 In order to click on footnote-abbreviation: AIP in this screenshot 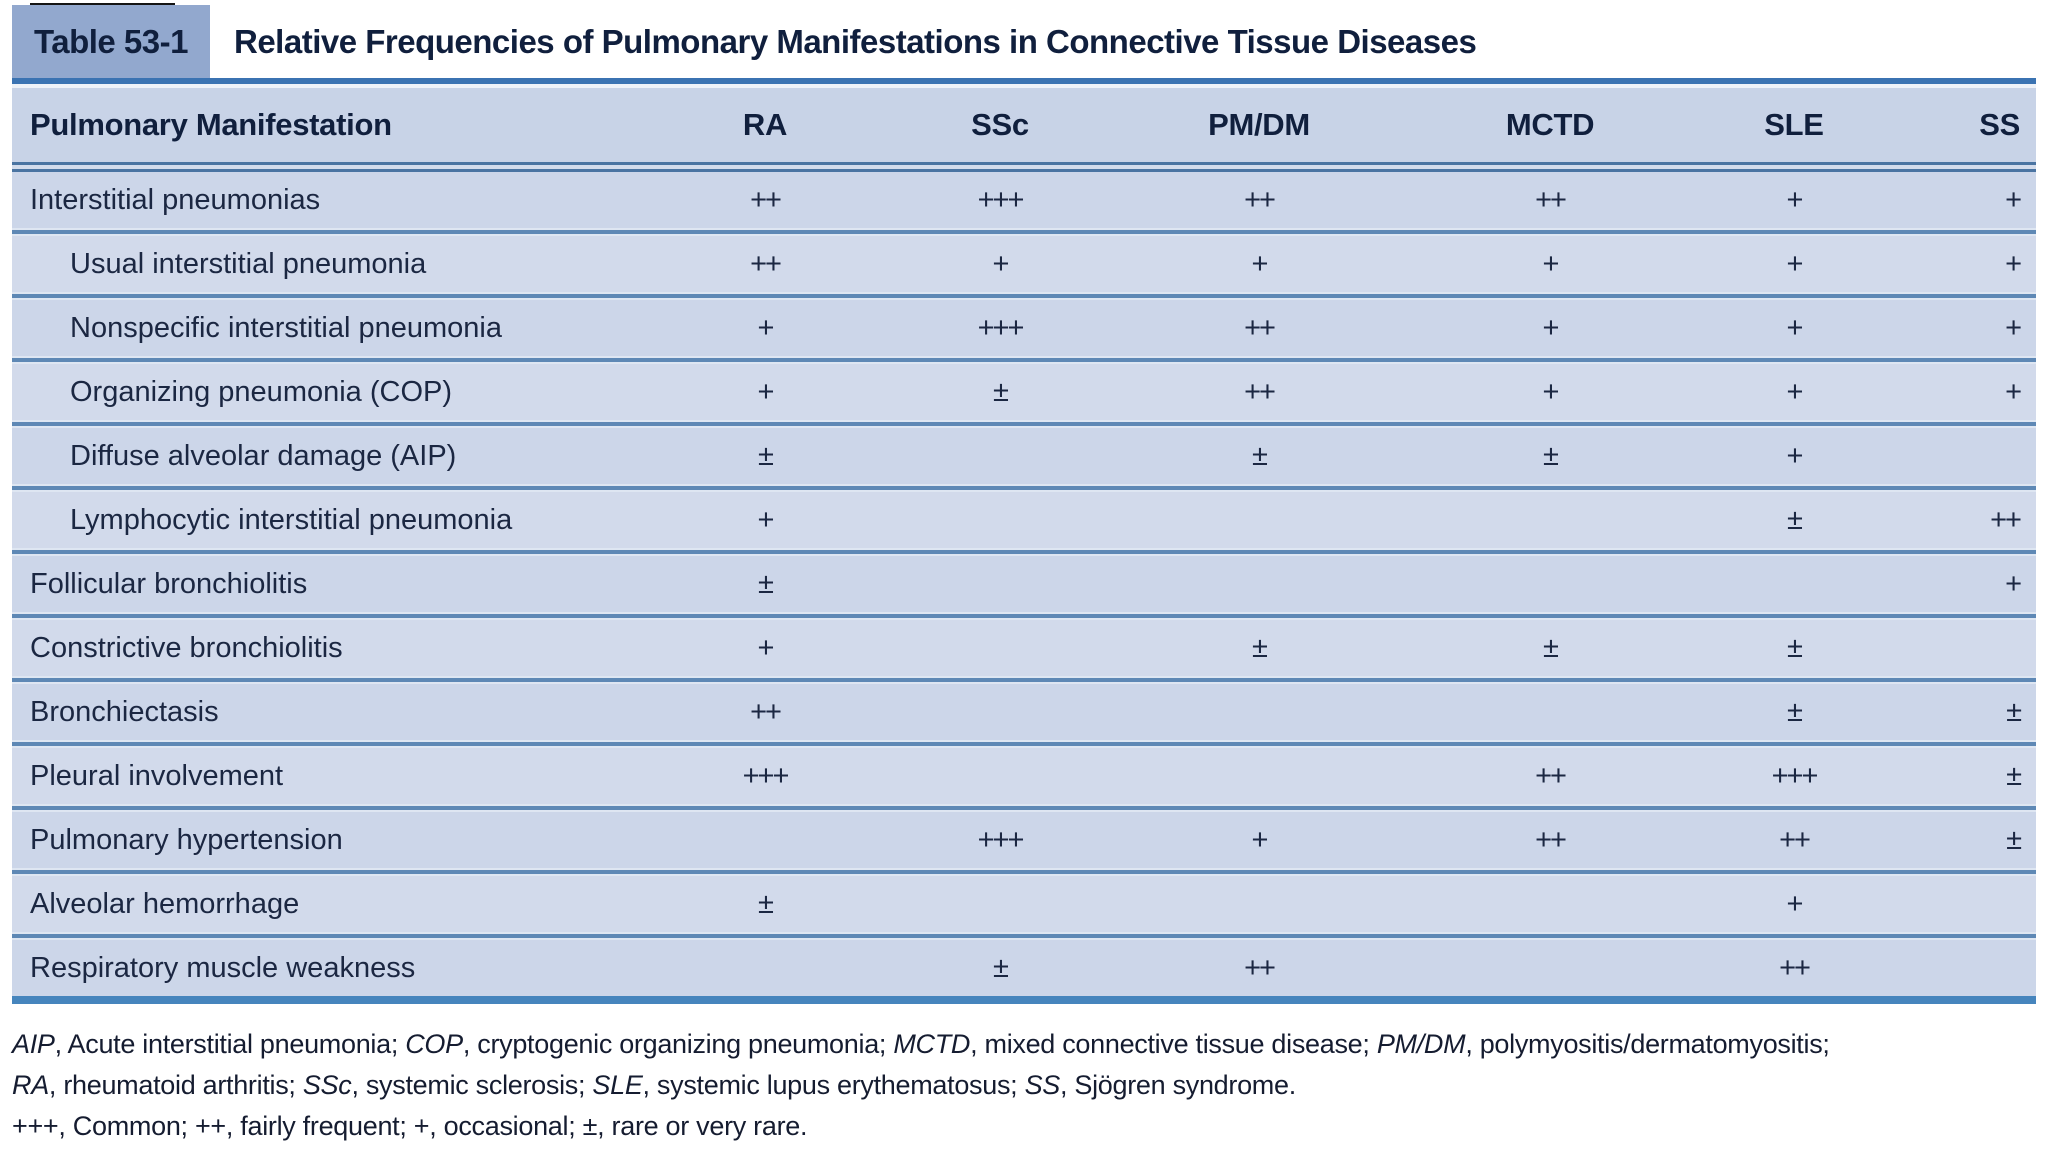, I will do `click(33, 1044)`.